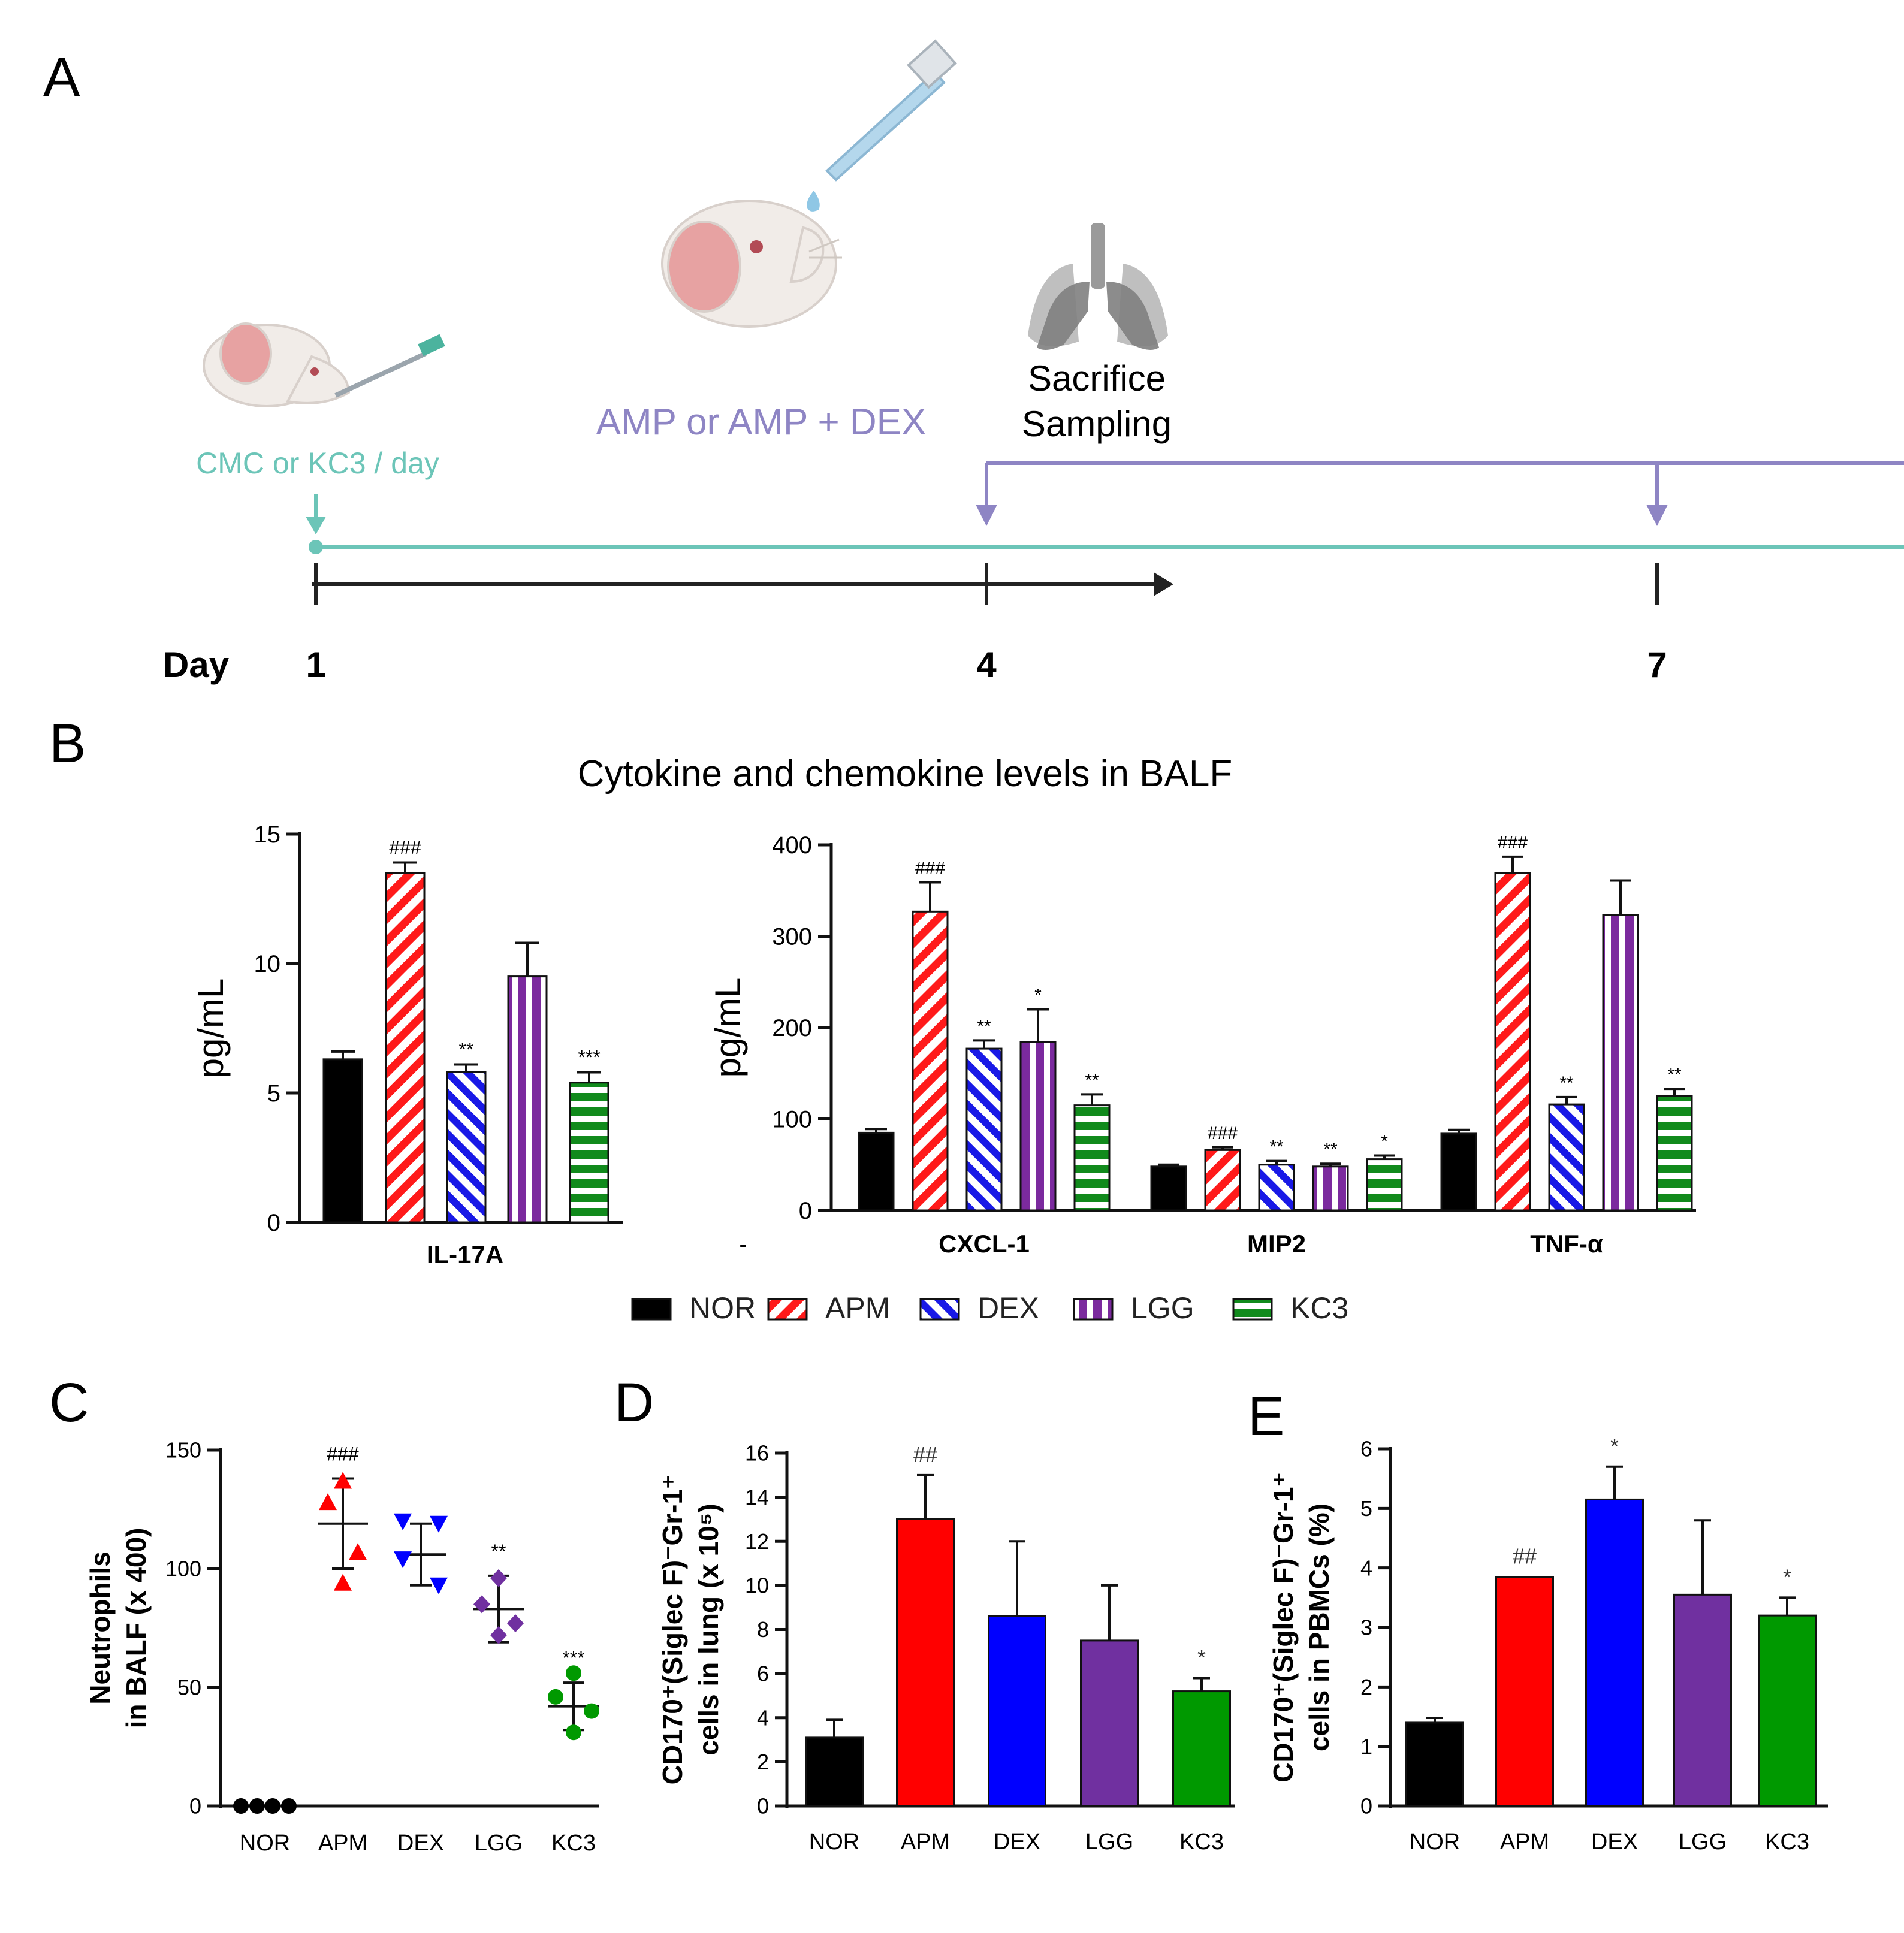 The height and width of the screenshot is (1933, 1904). Describe the element at coordinates (1093, 1309) in the screenshot. I see `legend-swatch-lgg` at that location.